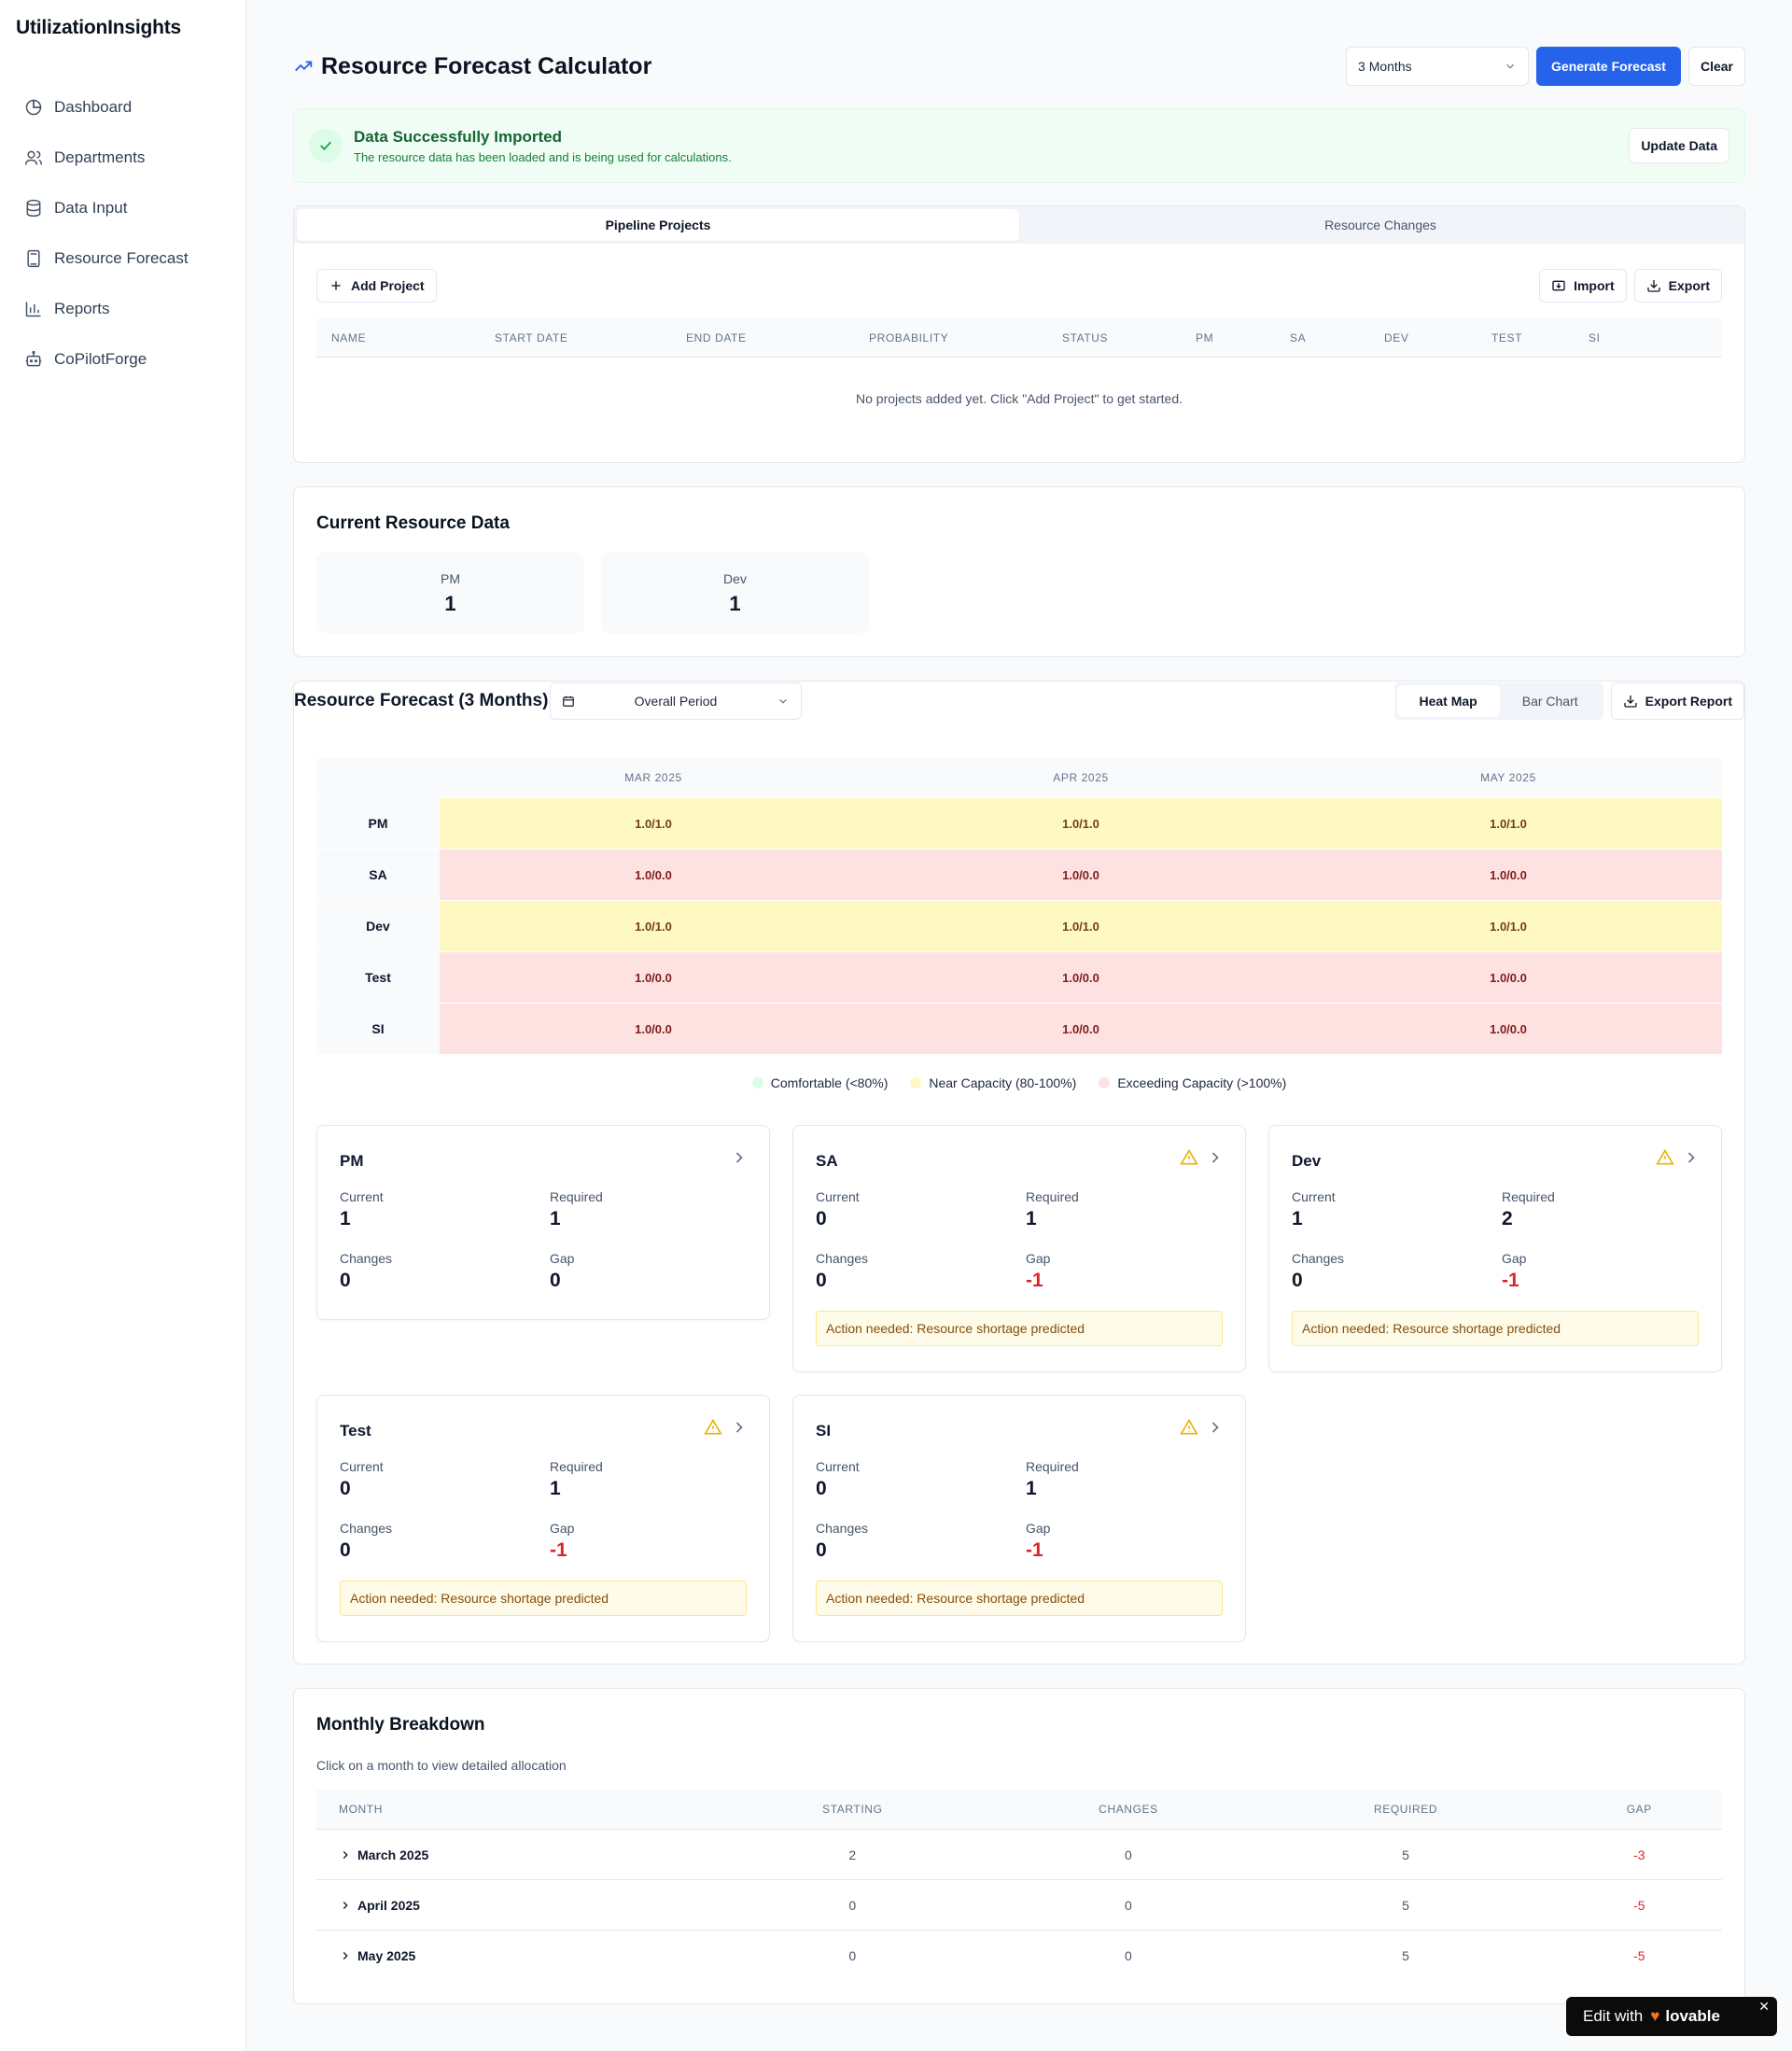 The image size is (1792, 2051). I want to click on metric-gap: Gap 0, so click(562, 1271).